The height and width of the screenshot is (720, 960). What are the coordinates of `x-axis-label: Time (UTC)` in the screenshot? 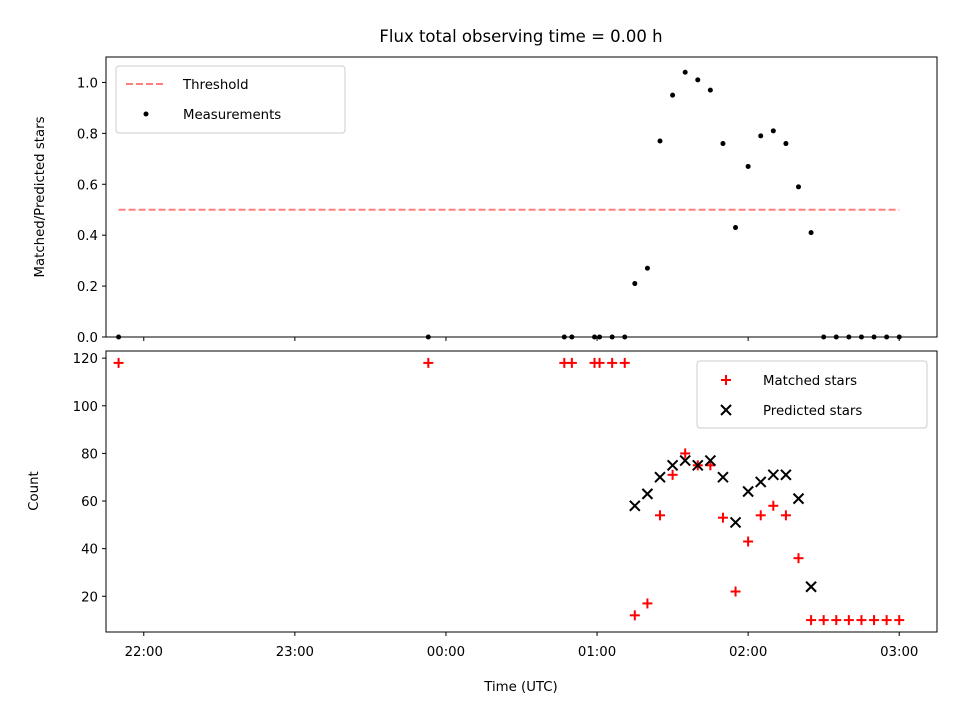 It's located at (520, 687).